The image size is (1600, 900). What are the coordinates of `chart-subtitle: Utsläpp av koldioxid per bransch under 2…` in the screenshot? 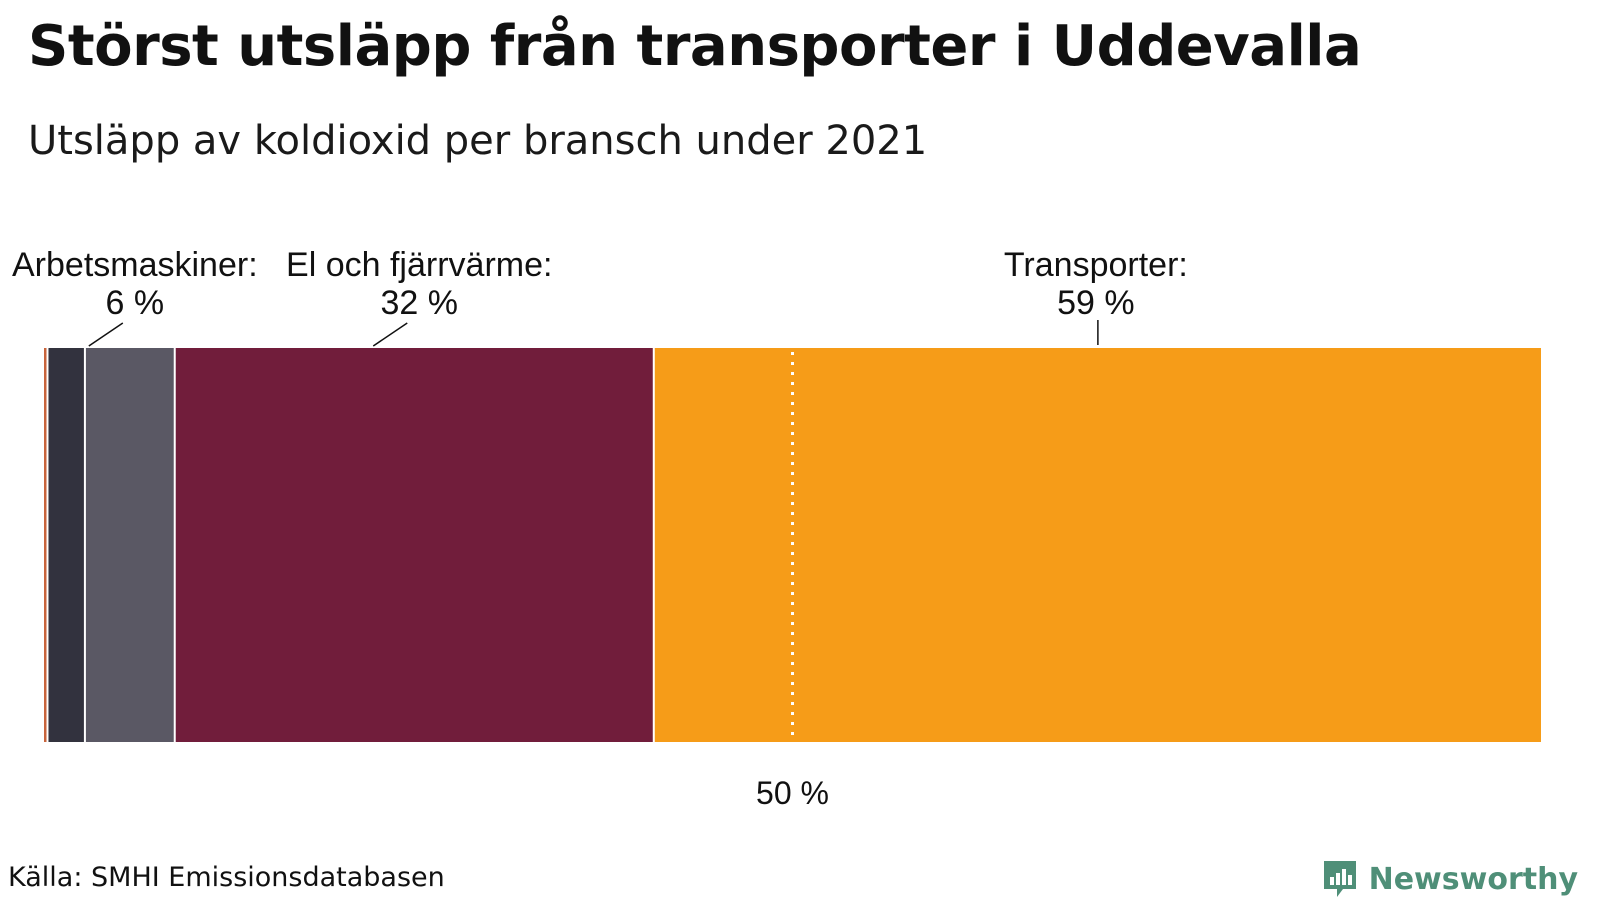 It's located at (478, 141).